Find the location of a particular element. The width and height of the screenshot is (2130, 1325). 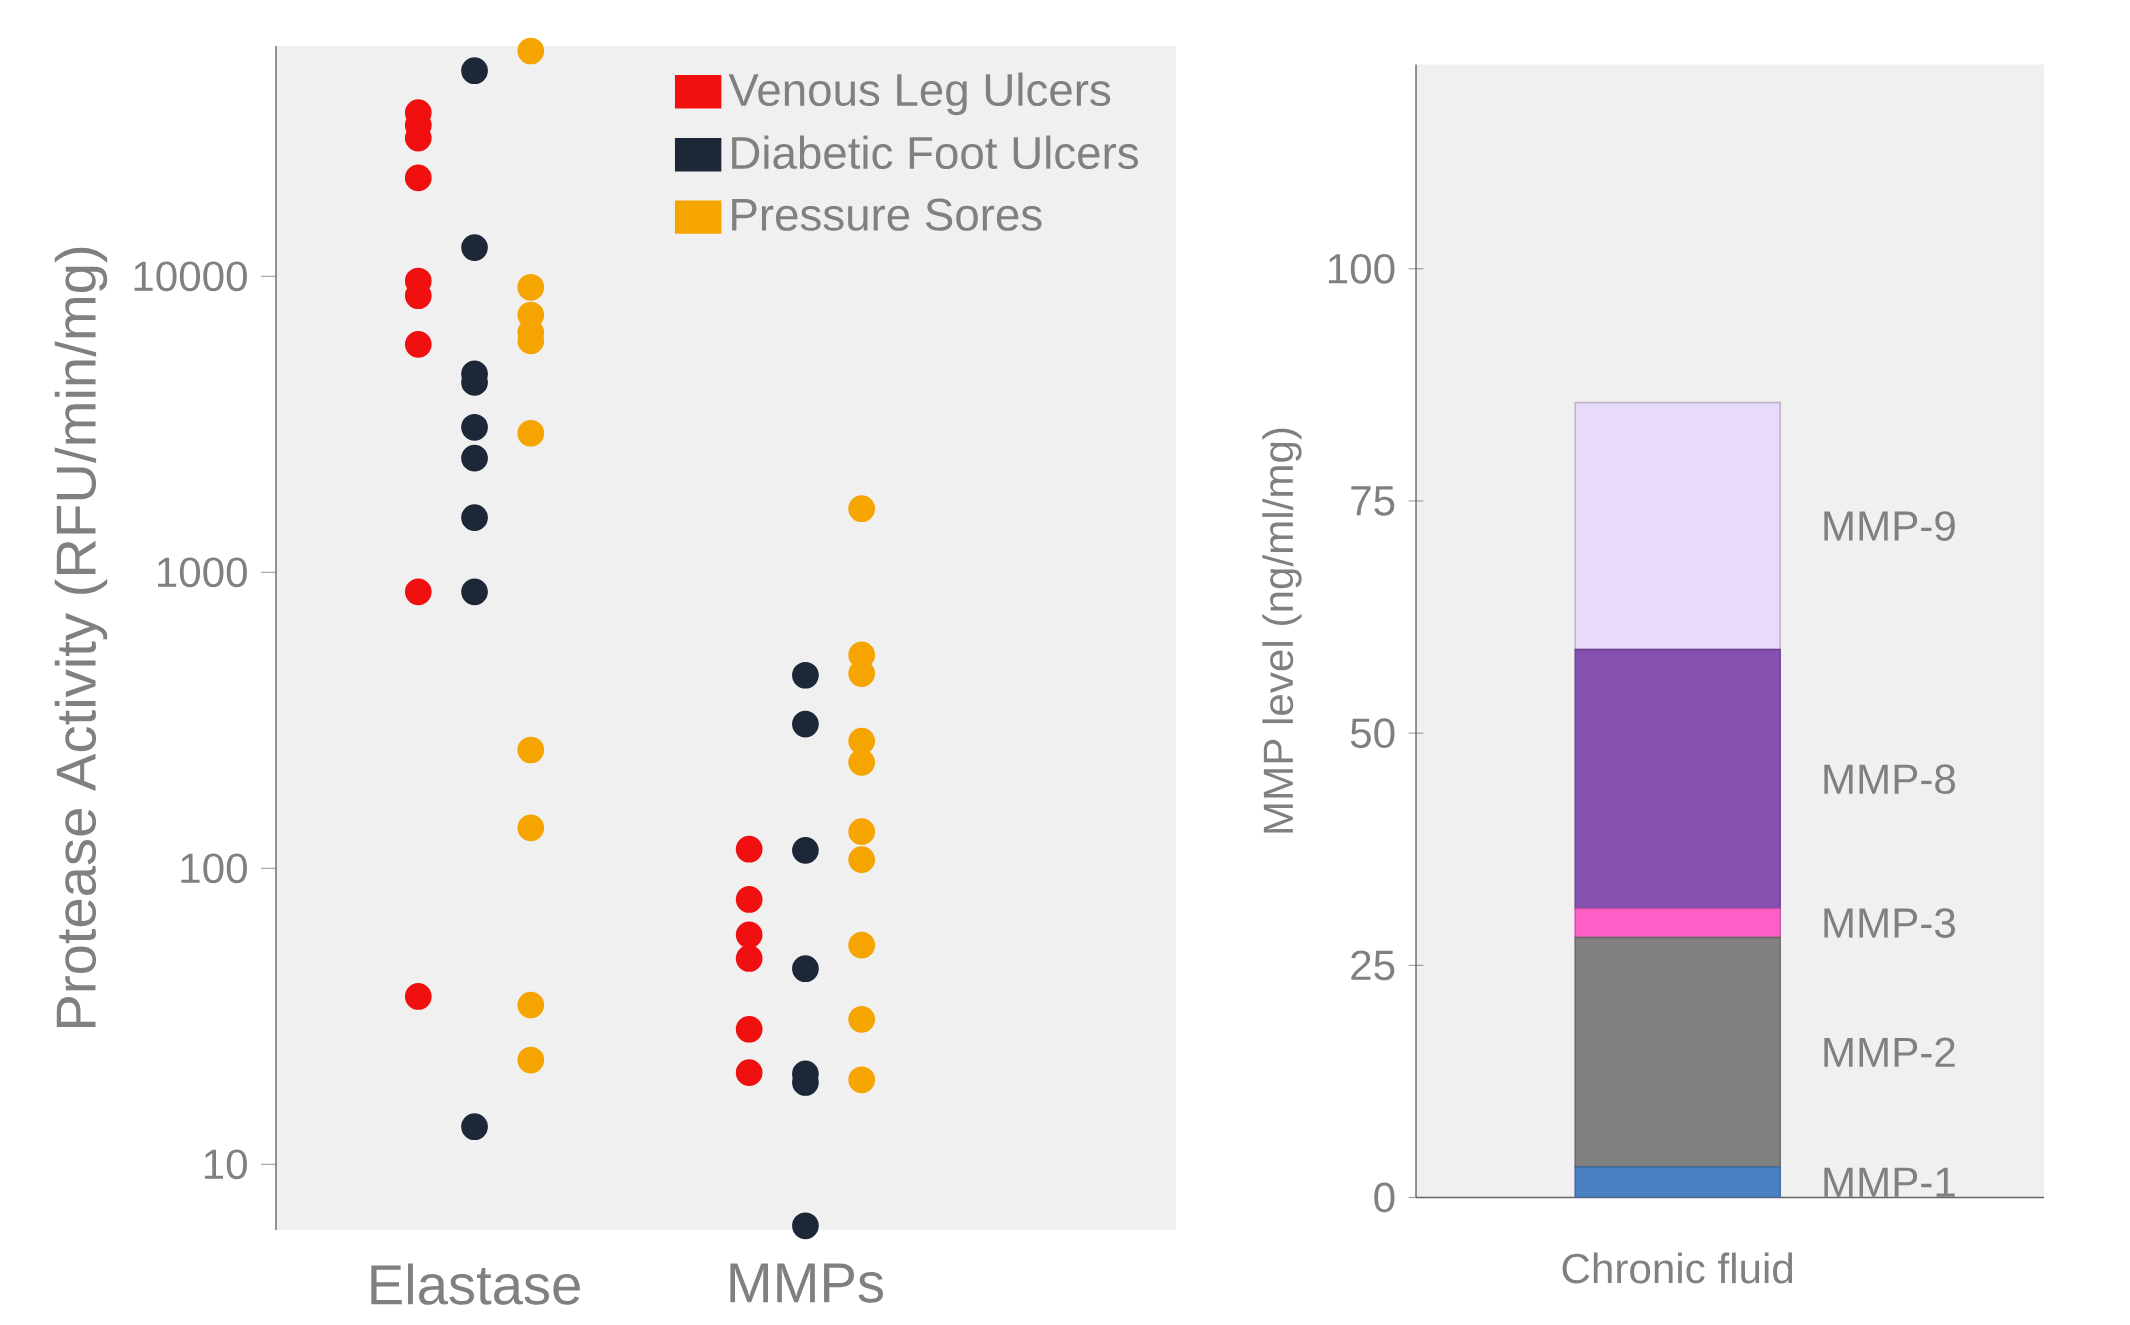

series-label: MMP-3 is located at coordinates (1889, 923).